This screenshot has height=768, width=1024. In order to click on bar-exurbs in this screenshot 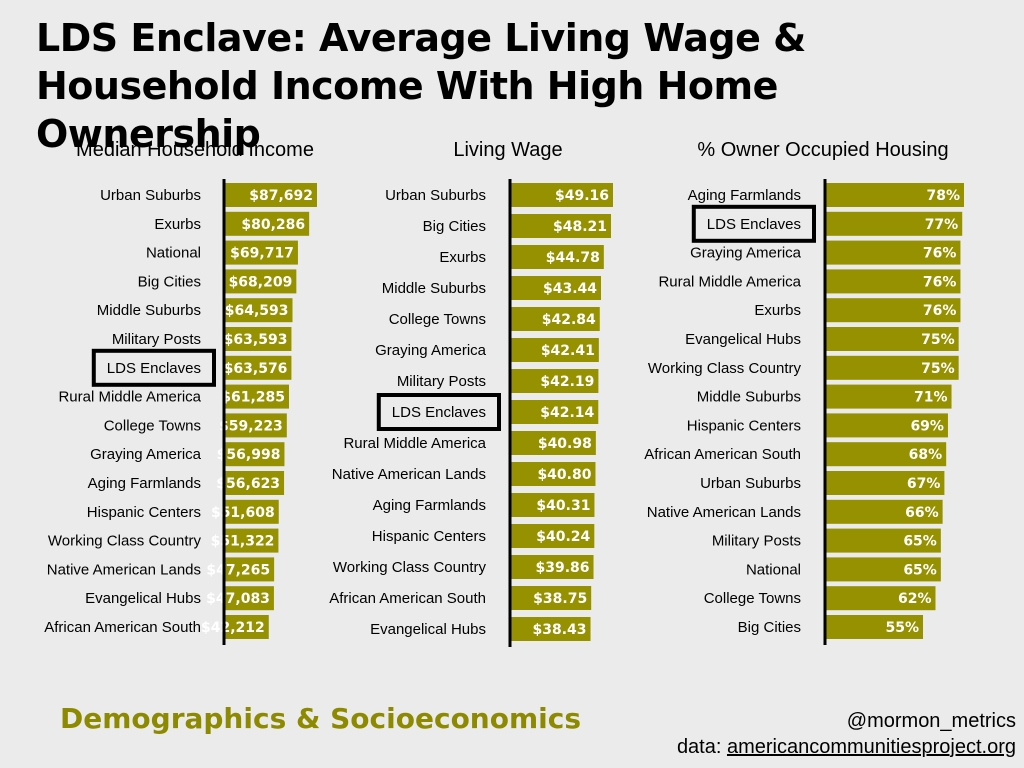, I will do `click(267, 223)`.